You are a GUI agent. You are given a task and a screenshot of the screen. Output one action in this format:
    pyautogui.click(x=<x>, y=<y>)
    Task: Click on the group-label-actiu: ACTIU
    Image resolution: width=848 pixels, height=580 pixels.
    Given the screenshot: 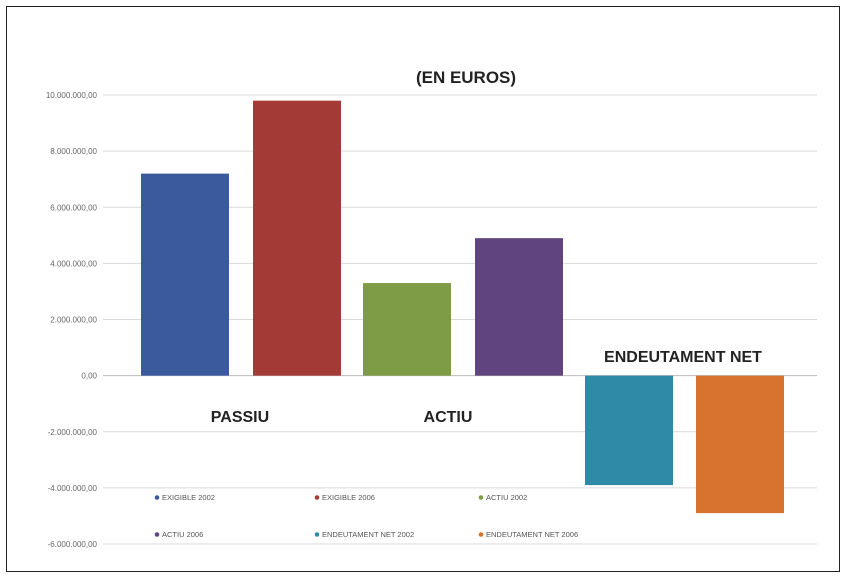 What is the action you would take?
    pyautogui.click(x=448, y=417)
    